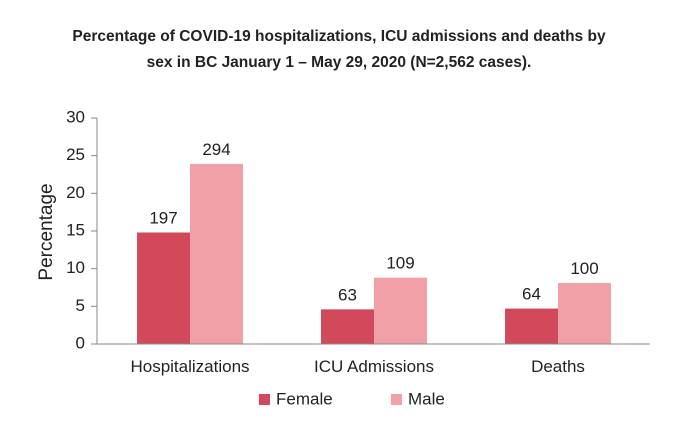 The width and height of the screenshot is (678, 423). I want to click on data-label-female: 197, so click(163, 218).